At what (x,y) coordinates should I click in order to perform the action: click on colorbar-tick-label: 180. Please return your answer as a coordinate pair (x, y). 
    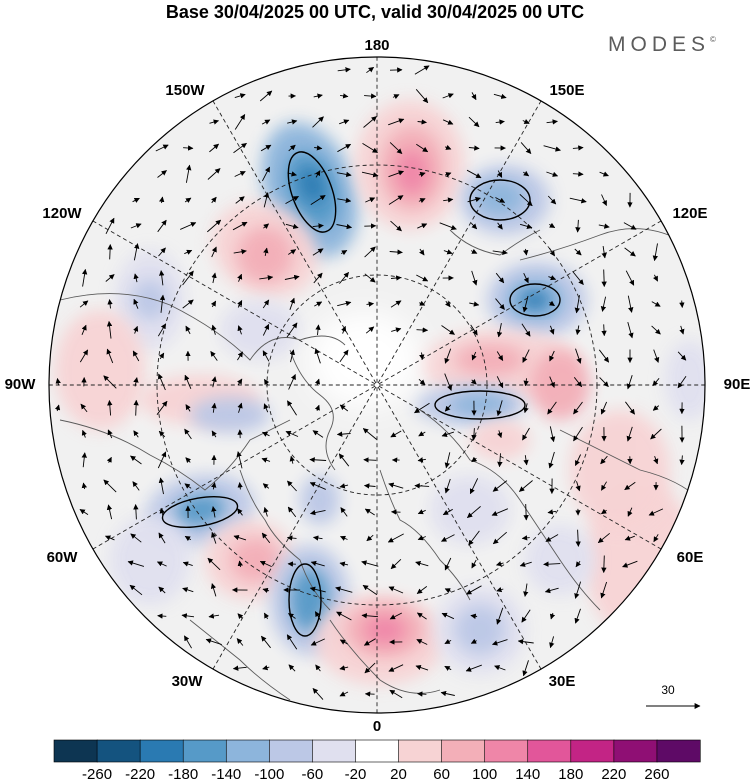
    Looking at the image, I should click on (570, 774).